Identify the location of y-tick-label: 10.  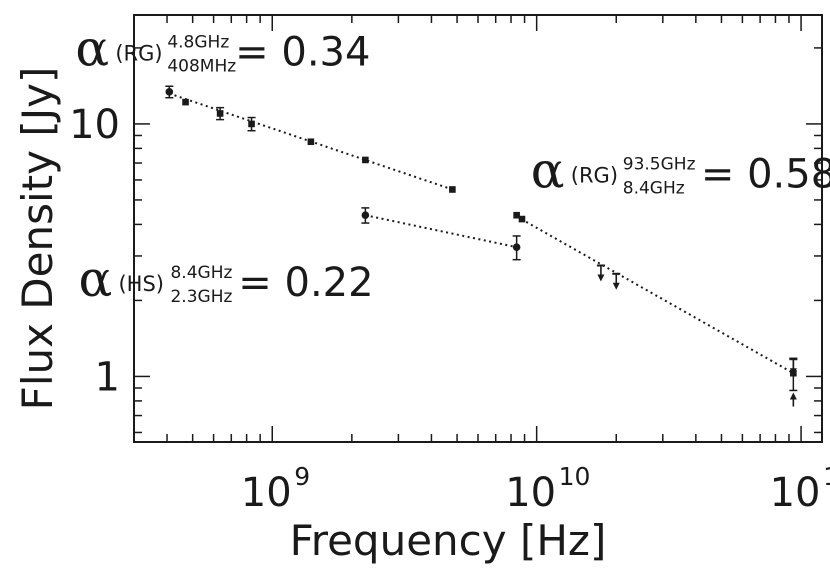
(94, 125).